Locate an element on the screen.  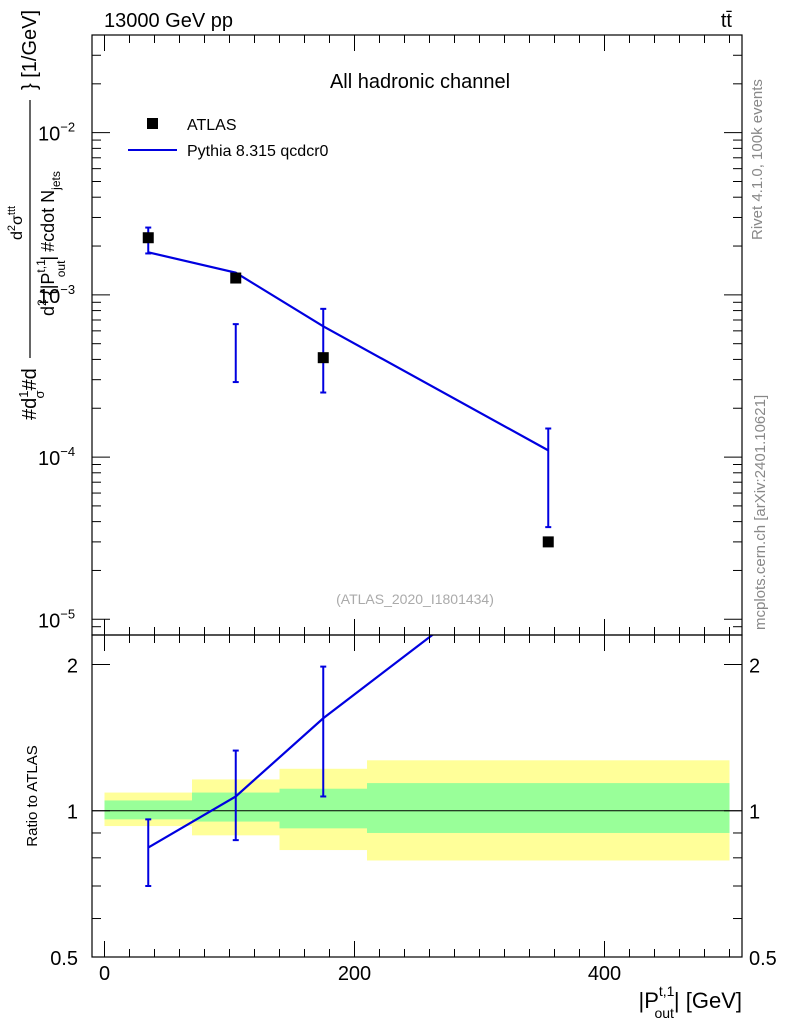
legend-atlas-marker is located at coordinates (152, 123).